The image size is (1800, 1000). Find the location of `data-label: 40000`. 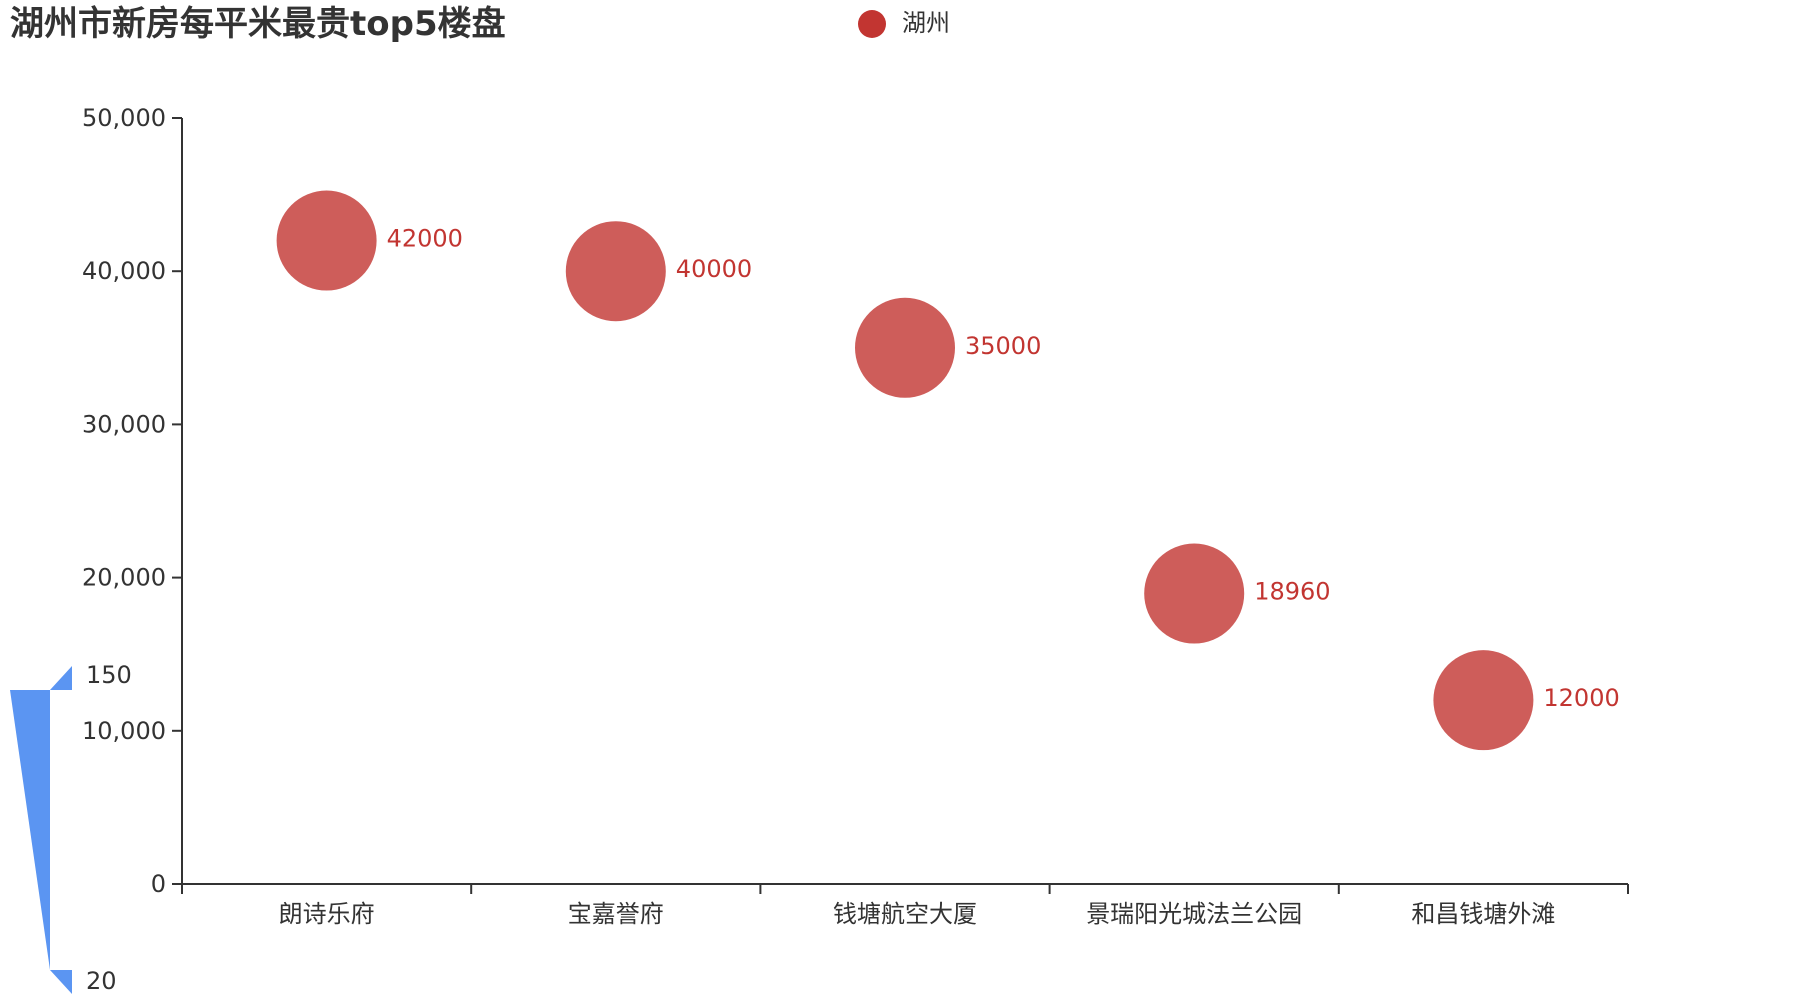

data-label: 40000 is located at coordinates (714, 269).